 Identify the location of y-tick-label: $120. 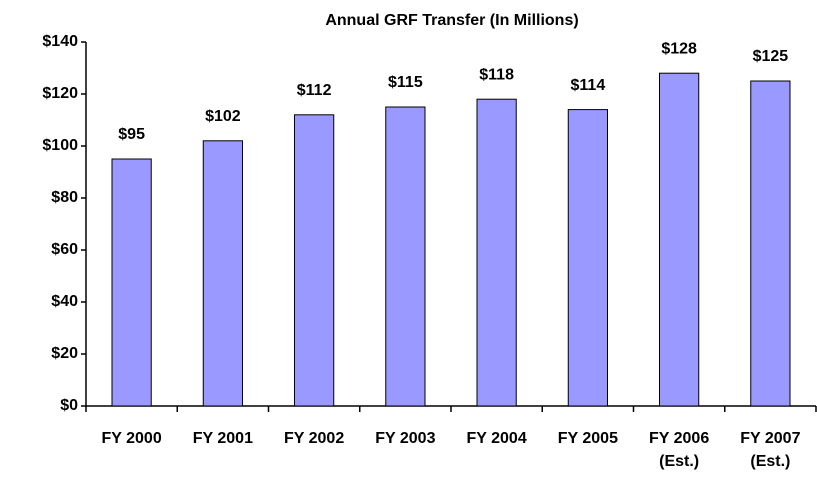
(60, 93).